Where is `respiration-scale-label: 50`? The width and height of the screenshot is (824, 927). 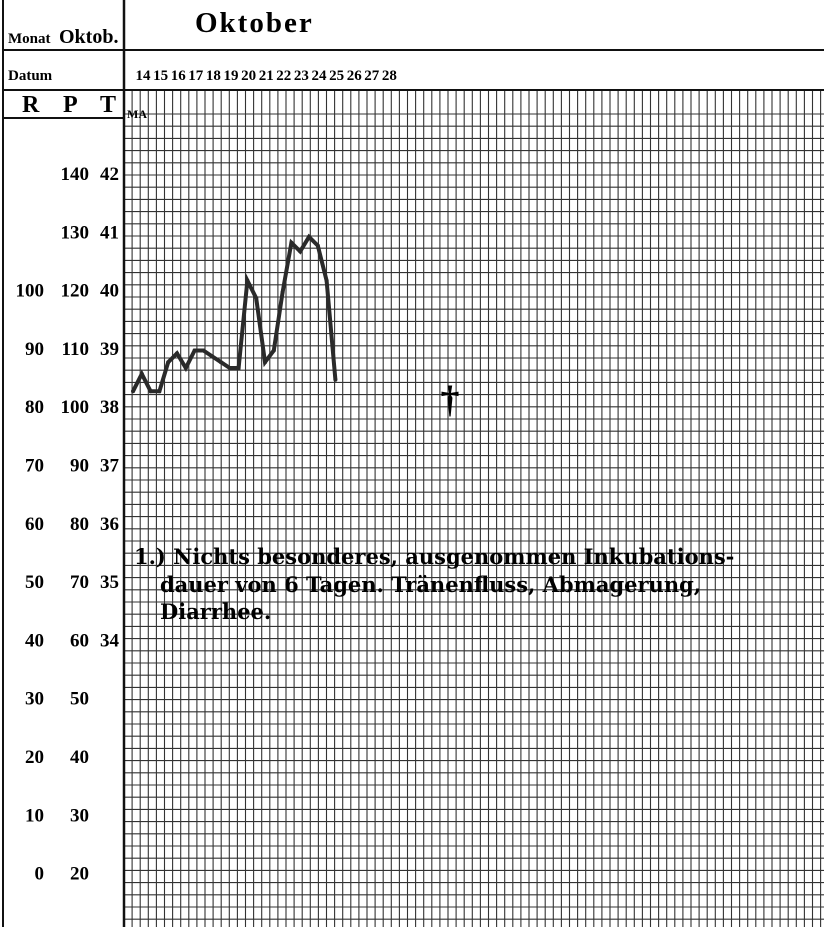 respiration-scale-label: 50 is located at coordinates (34, 582).